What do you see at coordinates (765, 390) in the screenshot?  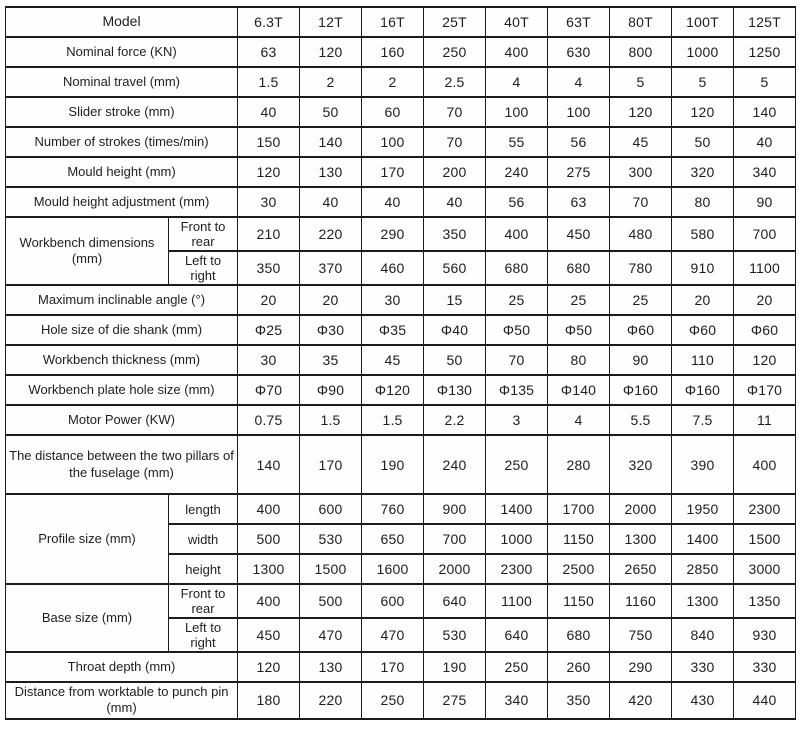 I see `spec-value-cell: Φ170` at bounding box center [765, 390].